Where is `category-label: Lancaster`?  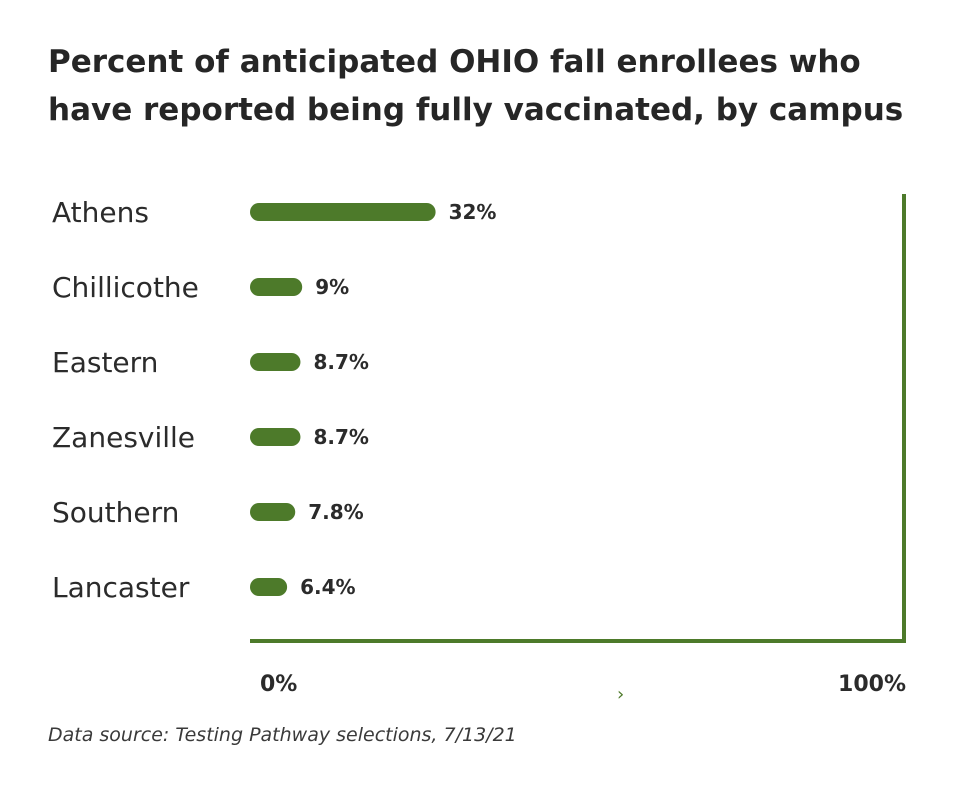
category-label: Lancaster is located at coordinates (121, 587).